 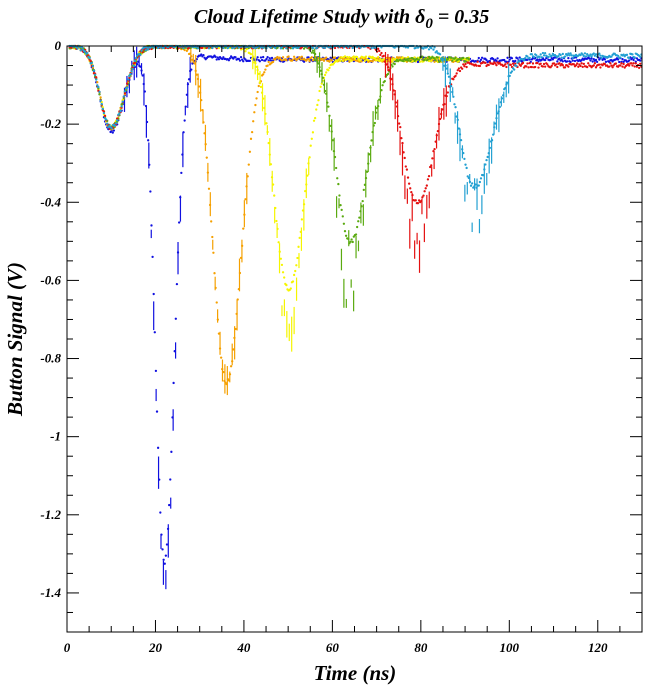 What do you see at coordinates (341, 19) in the screenshot?
I see `chart-title: Cloud Lifetime Study with δ0 = 0.35` at bounding box center [341, 19].